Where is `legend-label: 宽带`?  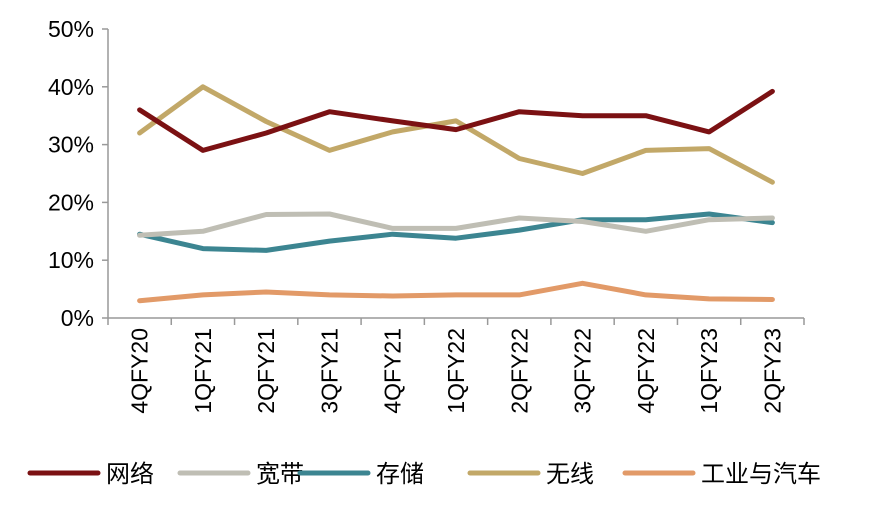 legend-label: 宽带 is located at coordinates (280, 474).